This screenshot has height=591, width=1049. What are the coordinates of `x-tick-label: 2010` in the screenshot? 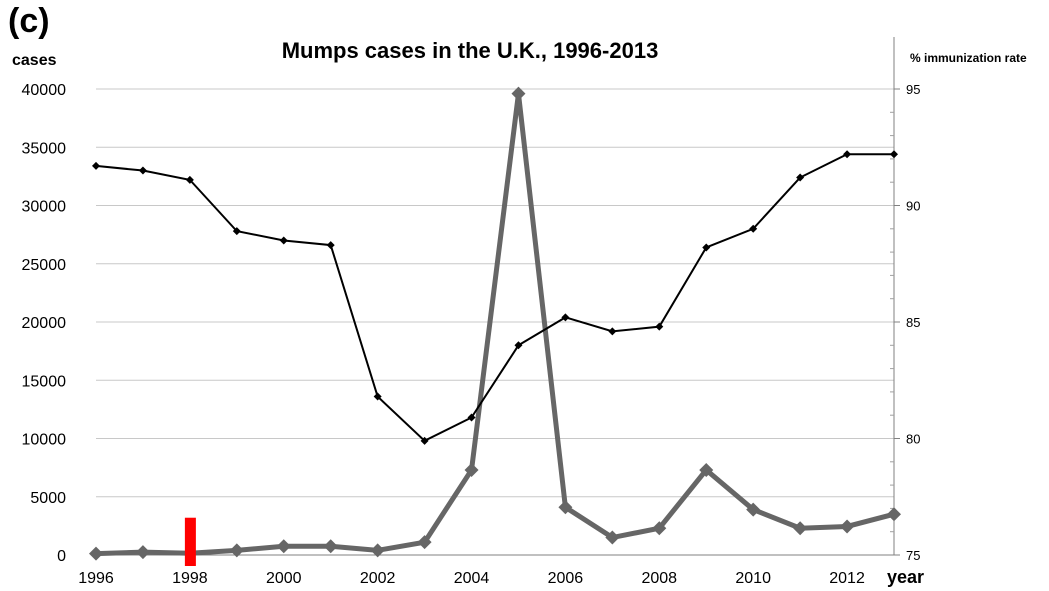 It's located at (753, 578).